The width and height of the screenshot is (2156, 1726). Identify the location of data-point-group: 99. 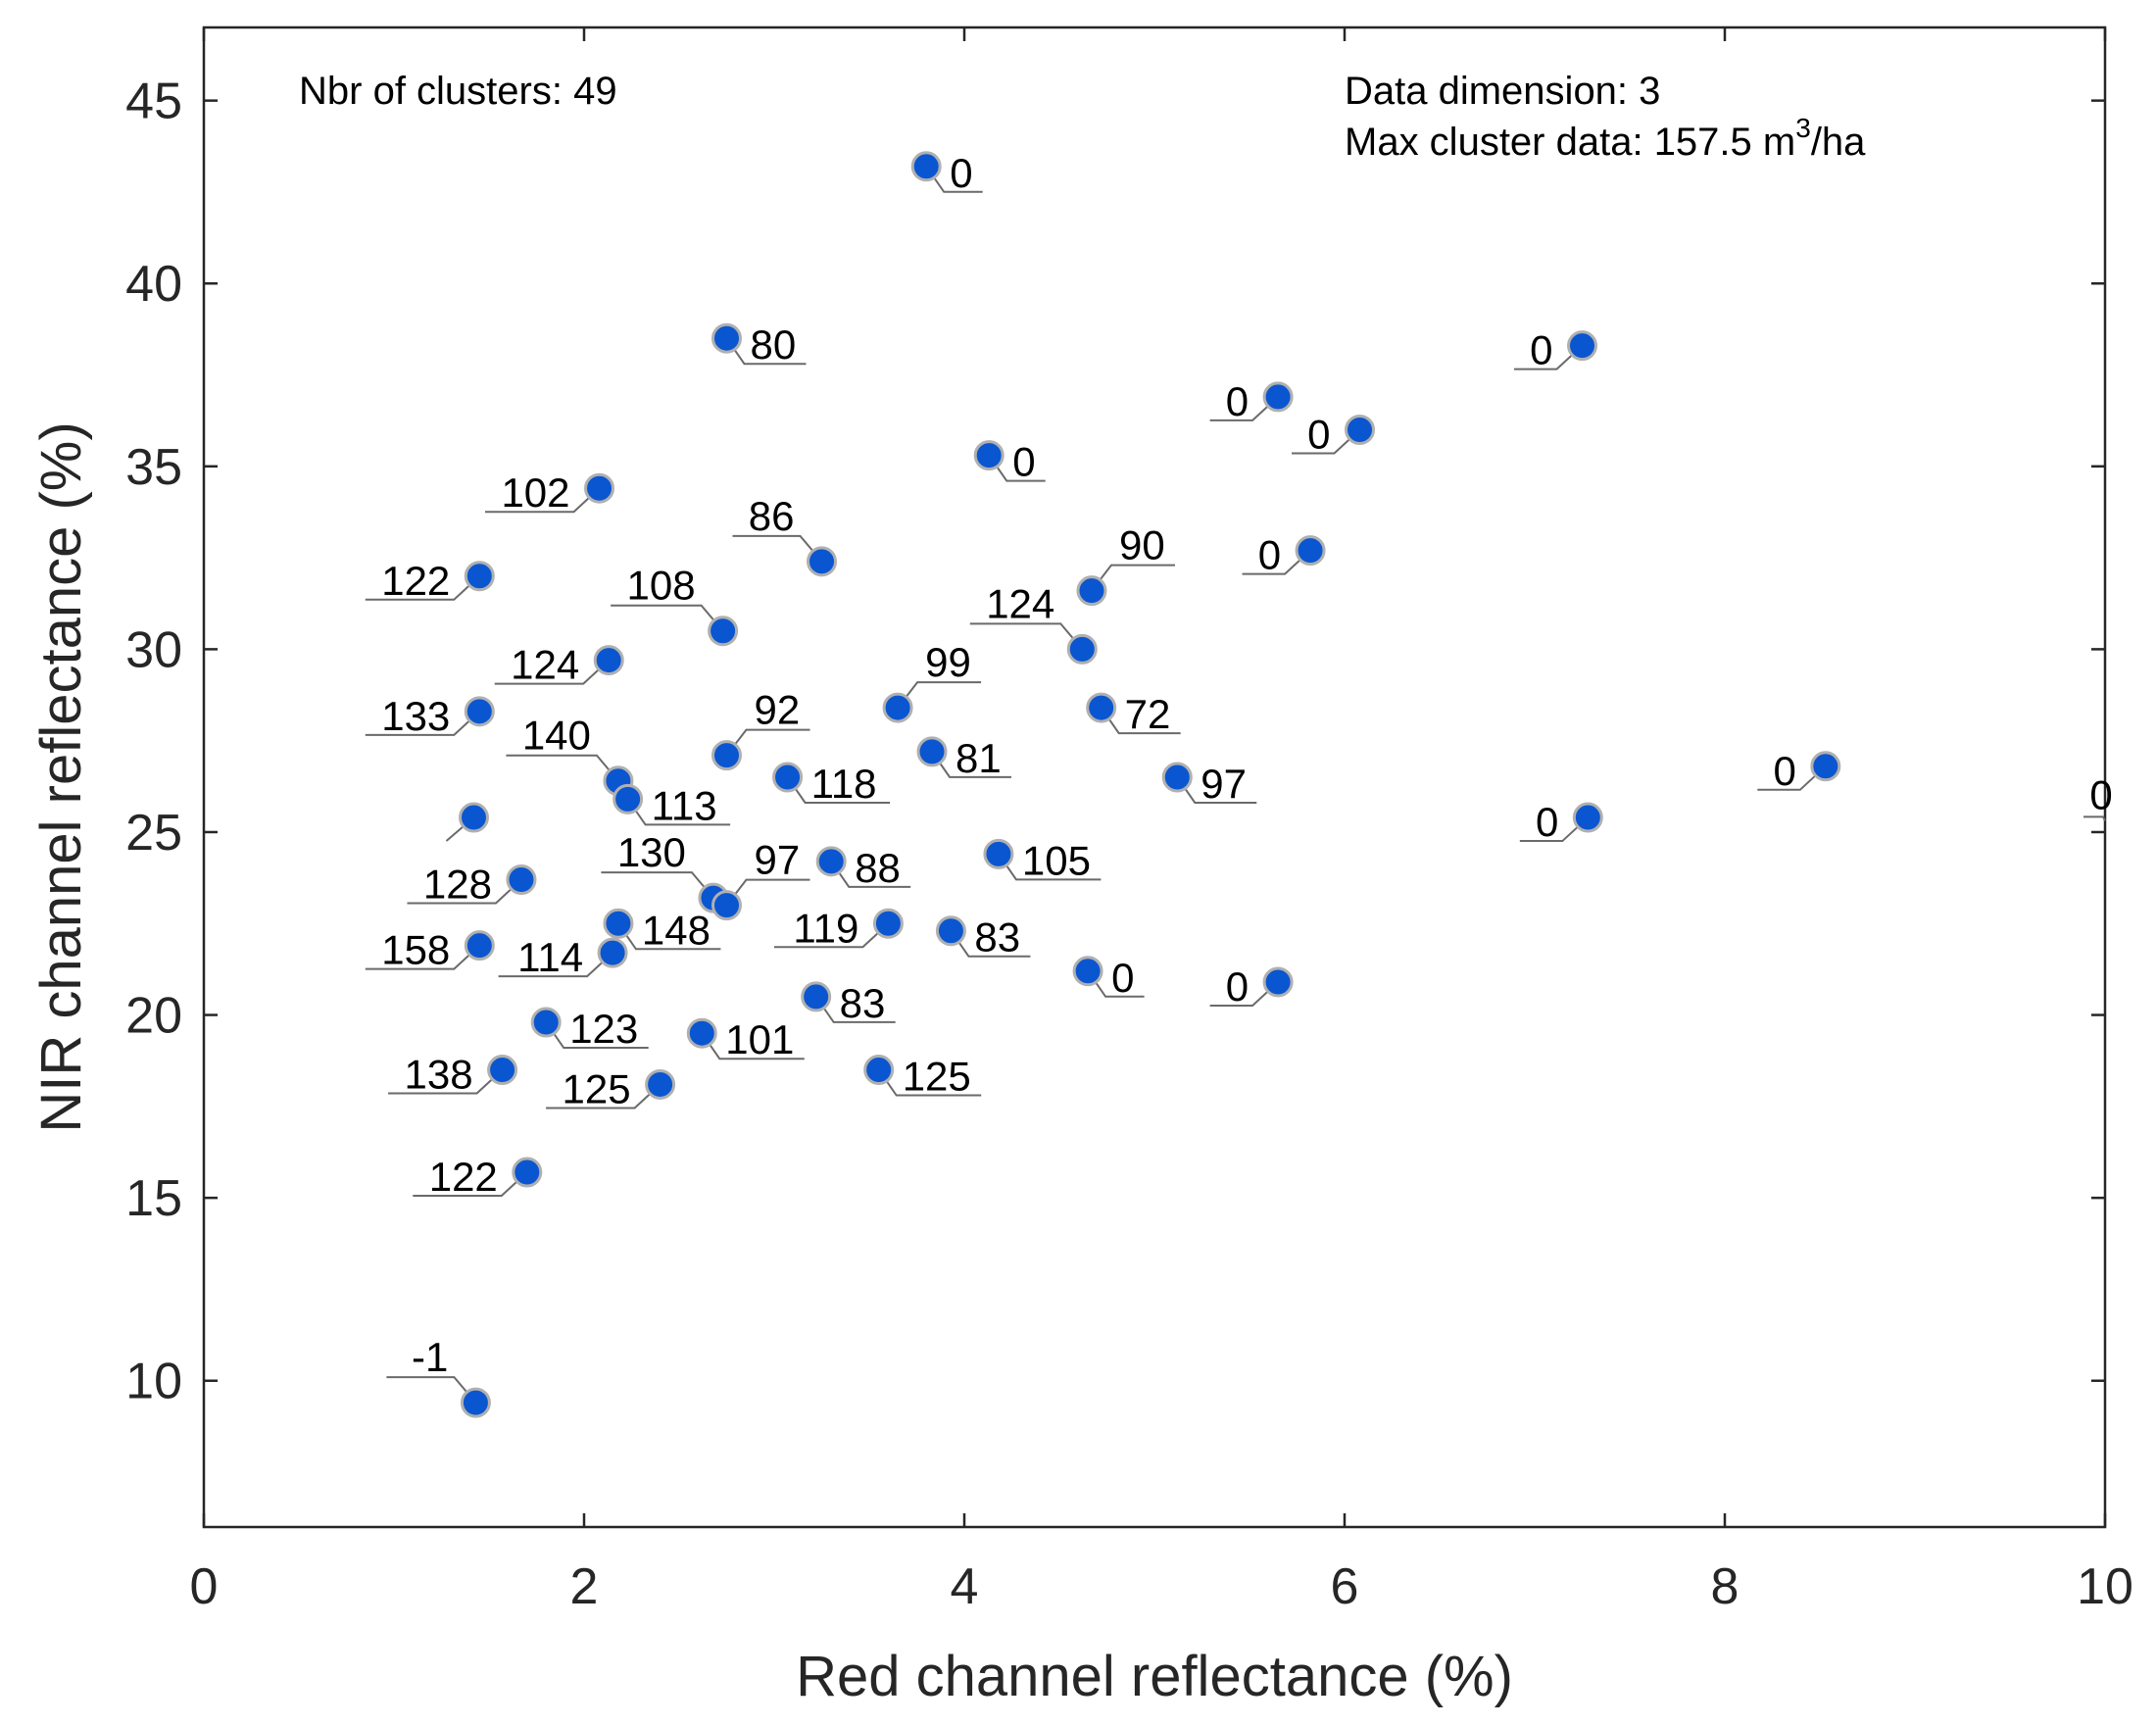
(932, 681).